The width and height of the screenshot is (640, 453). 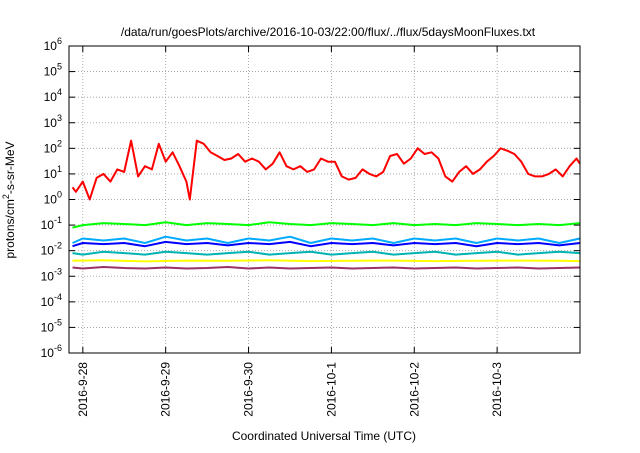 I want to click on y-axis-title: protons/cm2-s-sr-MeV, so click(x=9, y=199).